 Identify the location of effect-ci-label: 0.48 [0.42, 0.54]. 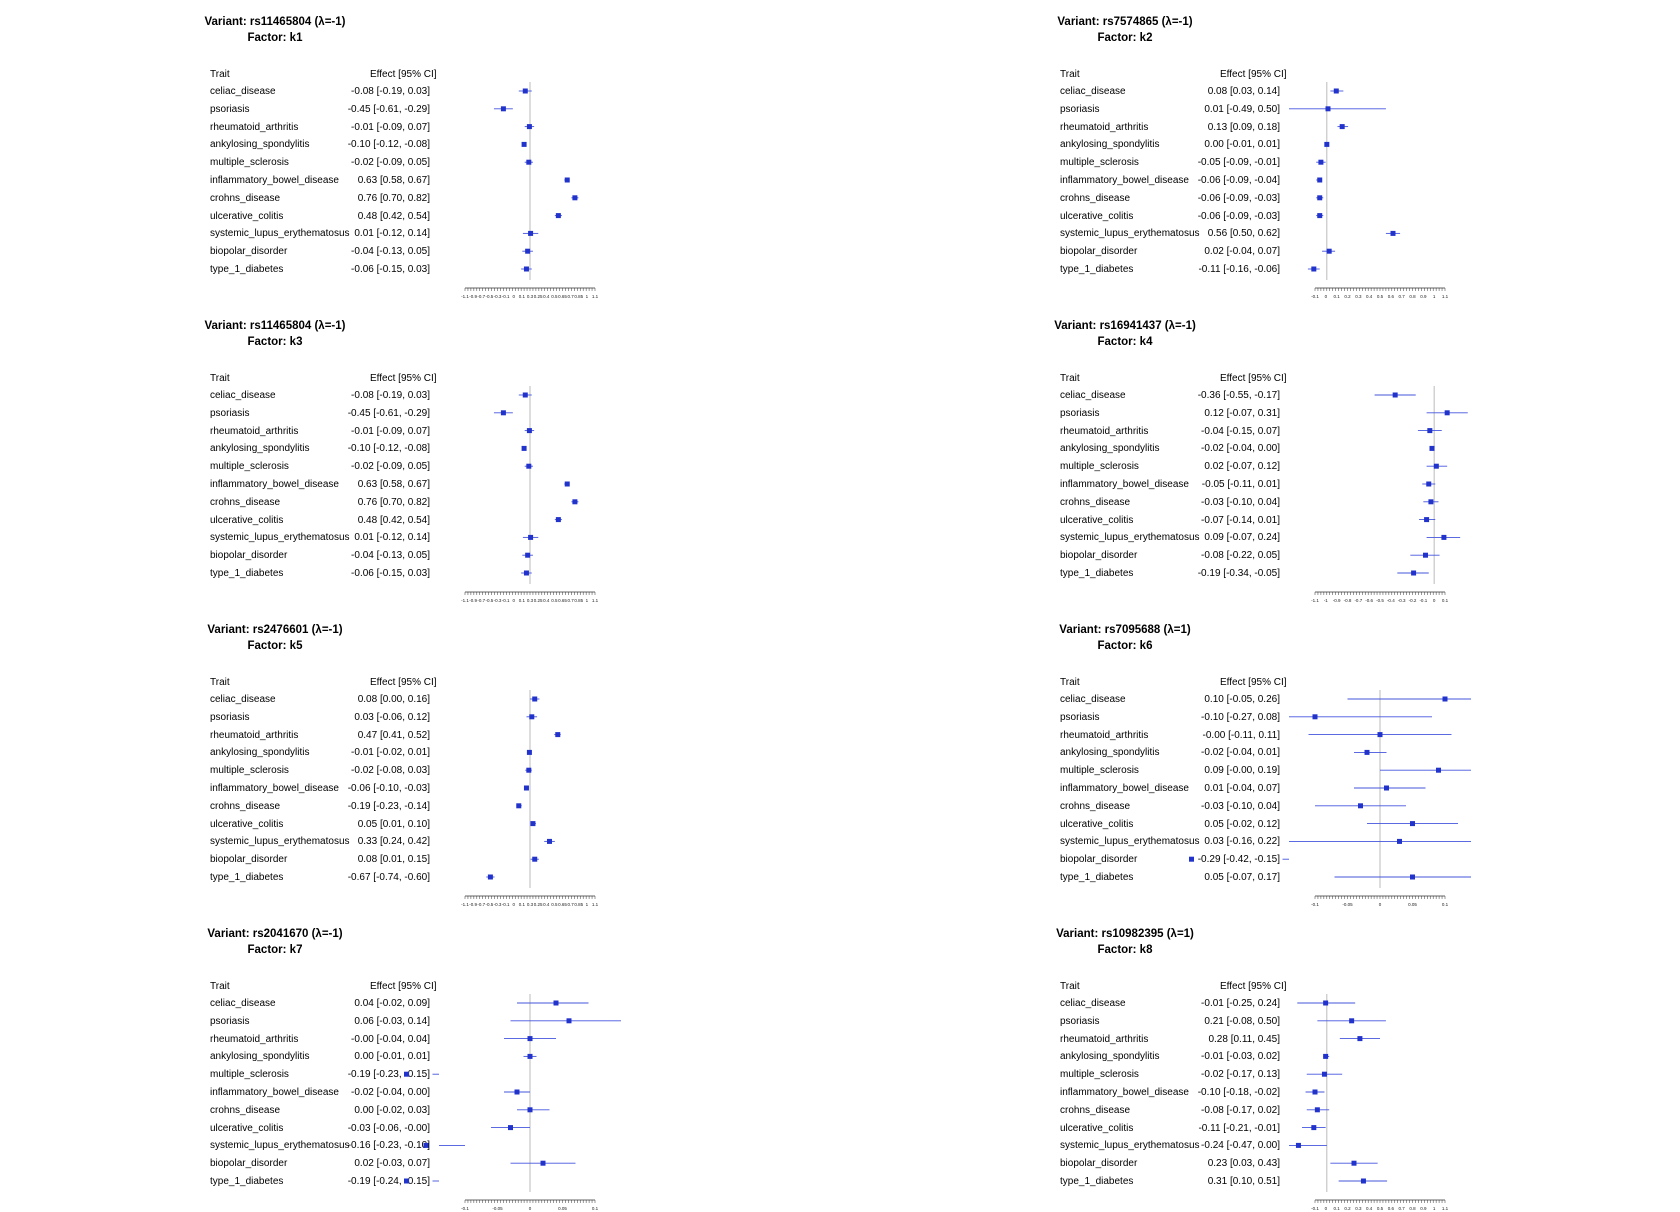
(393, 216).